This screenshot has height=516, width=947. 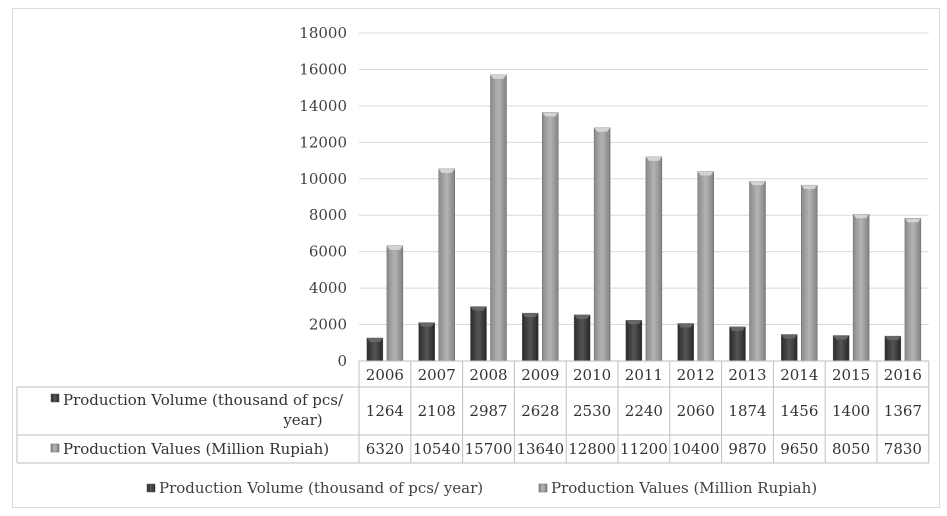 What do you see at coordinates (799, 449) in the screenshot?
I see `data-label: 9650` at bounding box center [799, 449].